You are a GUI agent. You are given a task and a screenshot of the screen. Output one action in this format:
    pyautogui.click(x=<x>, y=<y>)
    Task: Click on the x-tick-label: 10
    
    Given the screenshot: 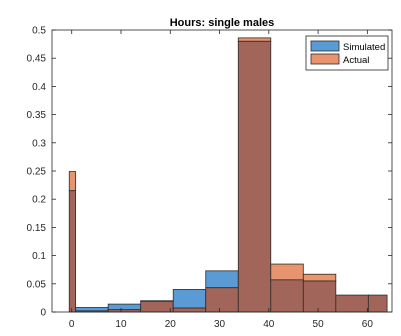 What is the action you would take?
    pyautogui.click(x=121, y=324)
    